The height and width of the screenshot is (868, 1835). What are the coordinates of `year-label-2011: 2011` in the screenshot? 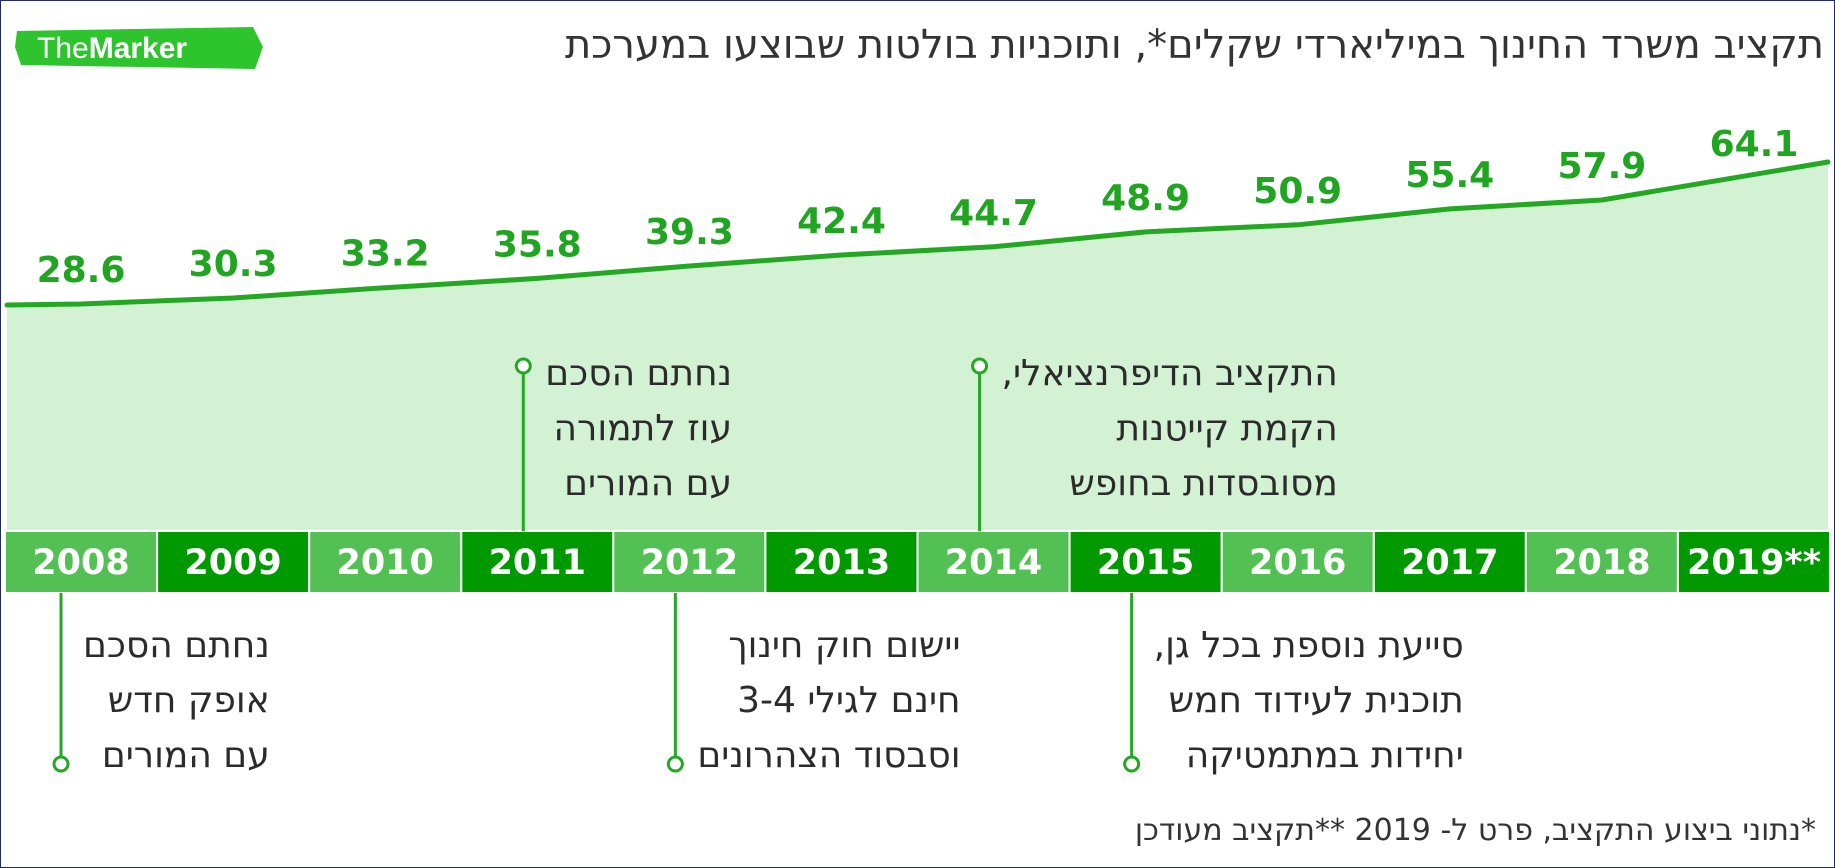 It's located at (537, 563).